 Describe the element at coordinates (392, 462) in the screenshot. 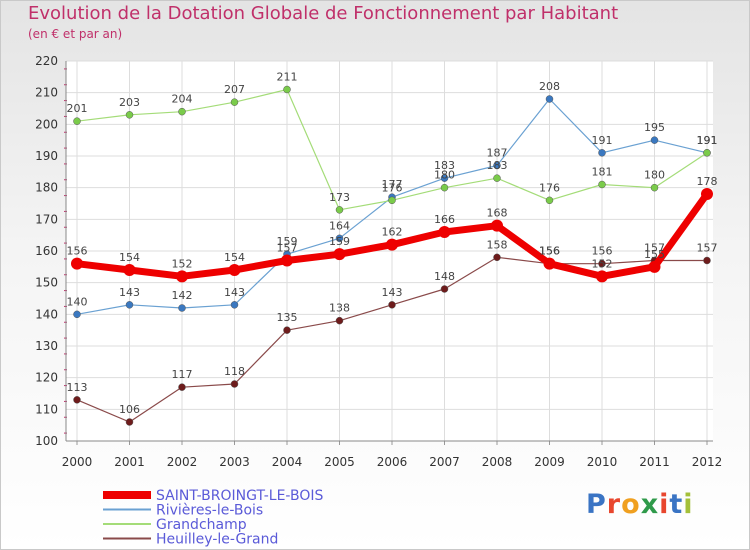

I see `x-tick-label: 2006` at that location.